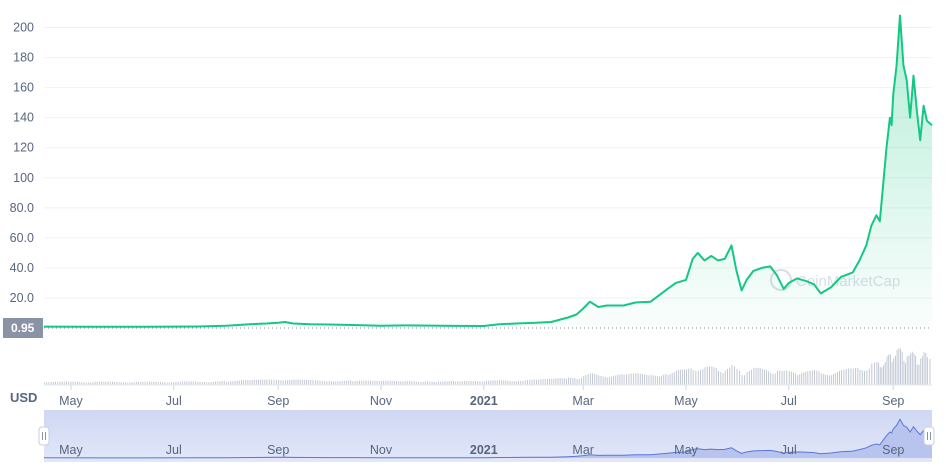  I want to click on handle-right-body, so click(929, 436).